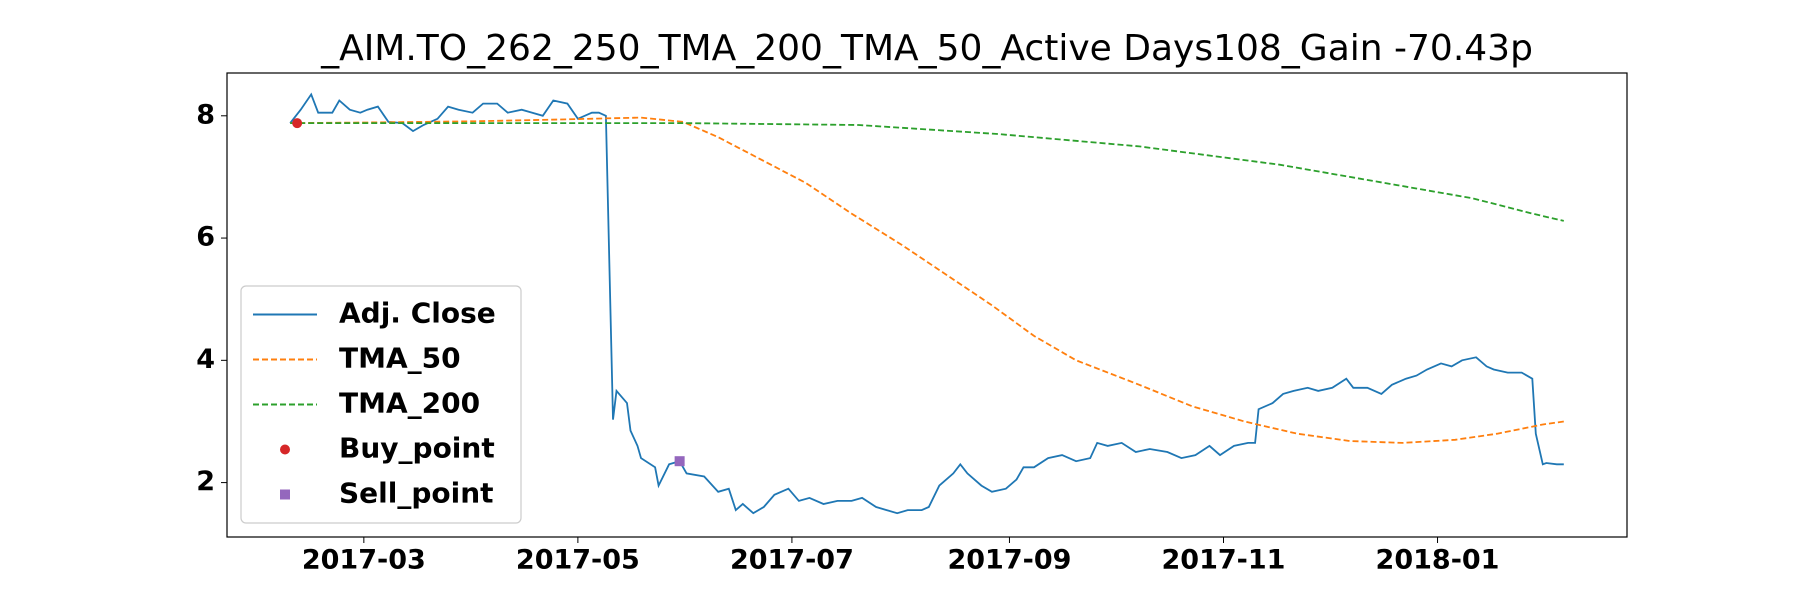 This screenshot has width=1800, height=600. What do you see at coordinates (205, 359) in the screenshot?
I see `y-tick-label: 4` at bounding box center [205, 359].